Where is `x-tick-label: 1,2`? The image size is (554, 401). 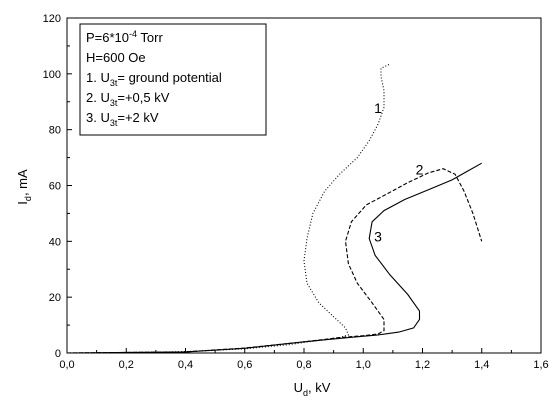
x-tick-label: 1,2 is located at coordinates (422, 365).